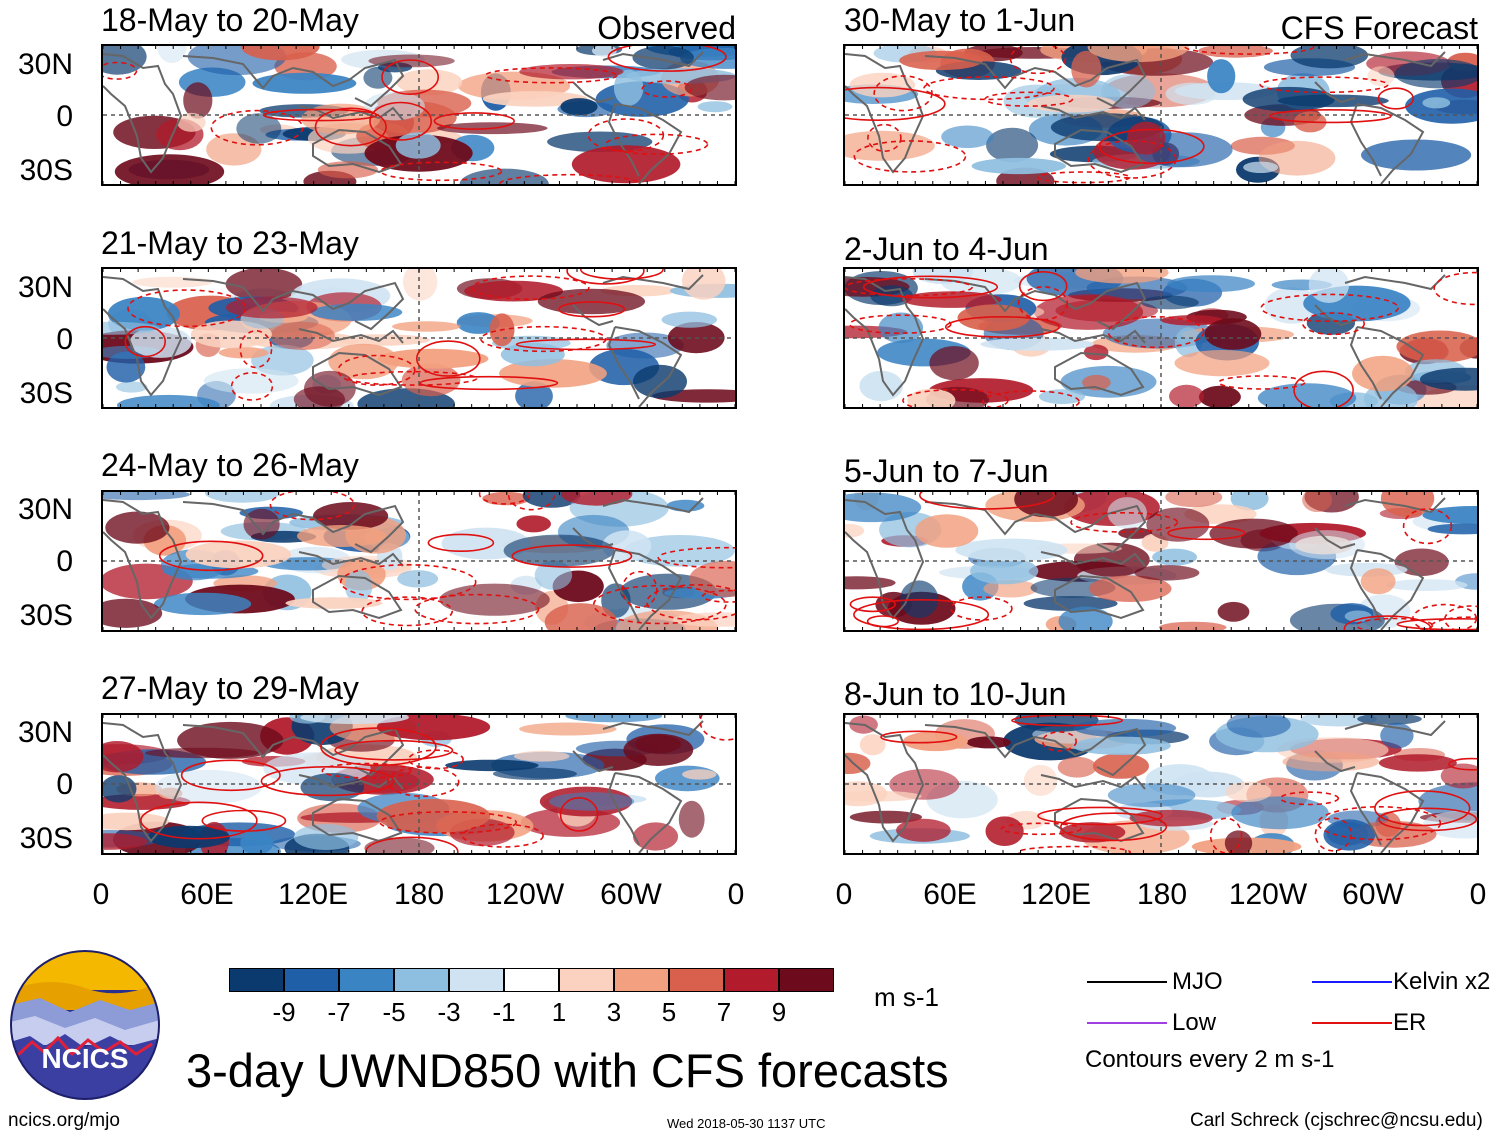 The height and width of the screenshot is (1137, 1510). I want to click on lon-label: 60W, so click(631, 894).